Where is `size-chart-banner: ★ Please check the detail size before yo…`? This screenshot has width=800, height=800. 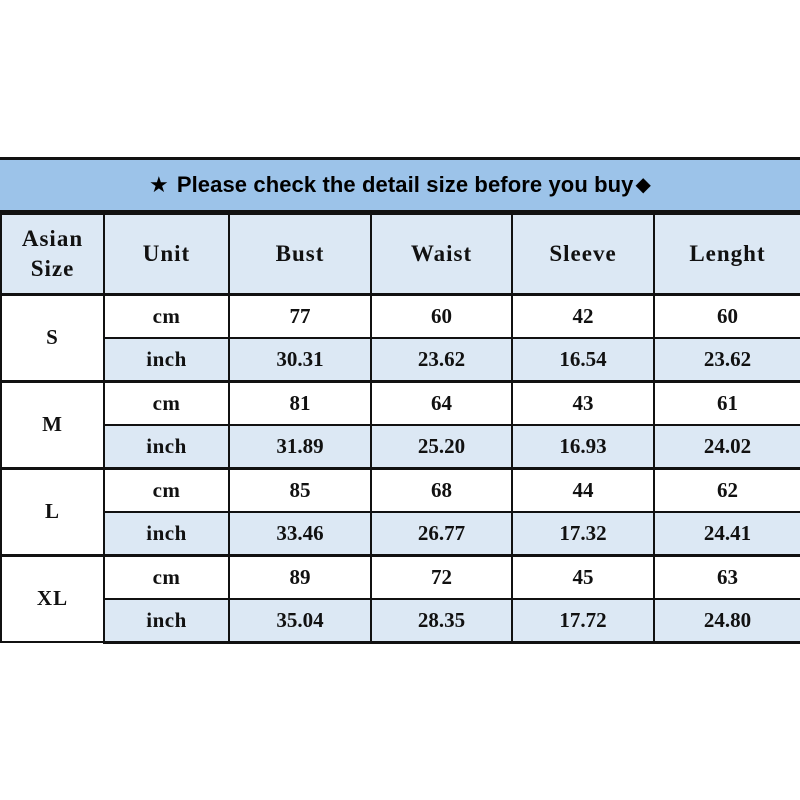 size-chart-banner: ★ Please check the detail size before yo… is located at coordinates (400, 184).